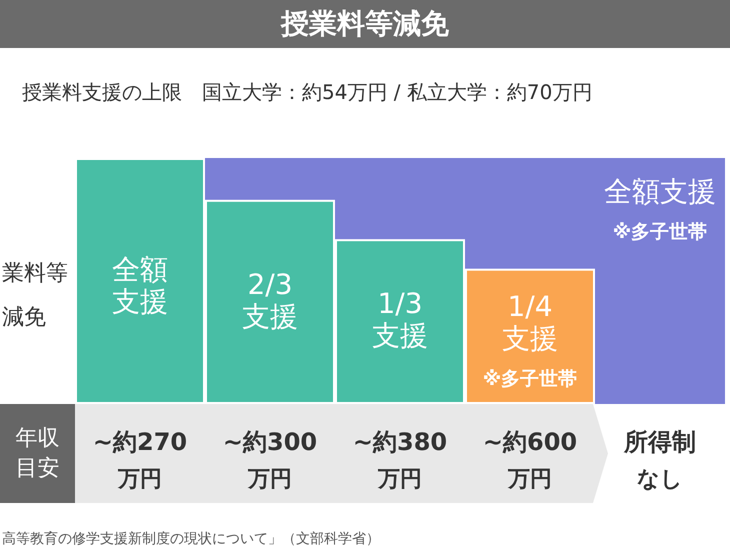 The image size is (730, 559). I want to click on x-tick-label: ~約300万円, so click(270, 460).